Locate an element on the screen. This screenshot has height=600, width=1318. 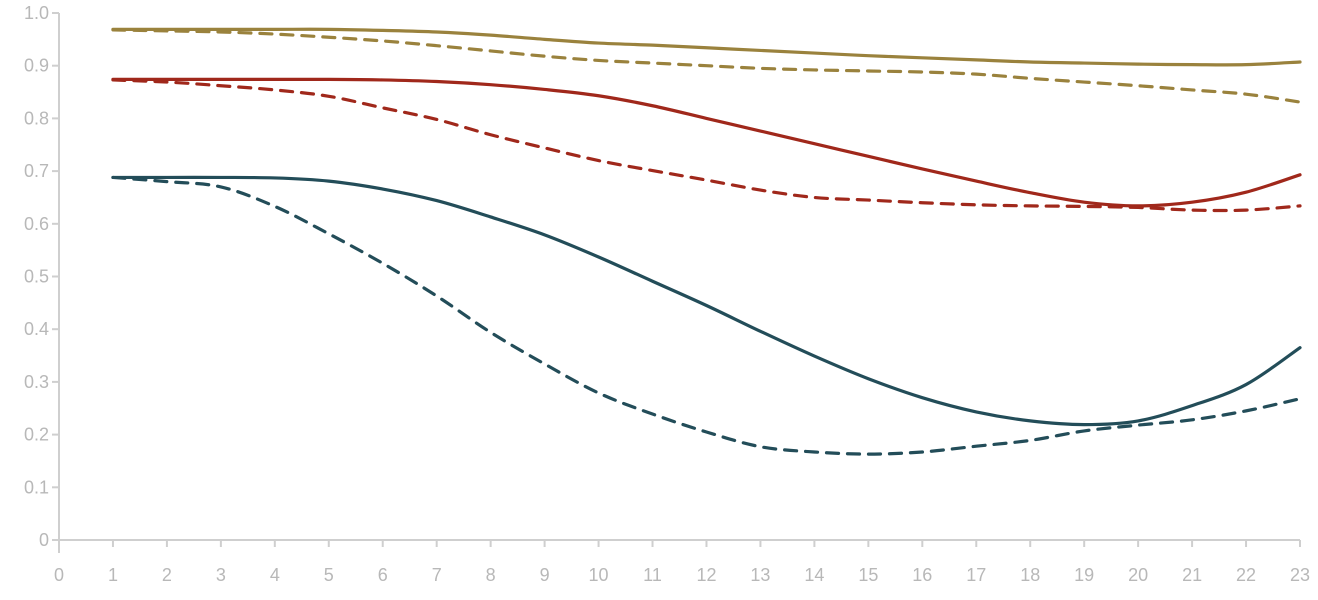
x-tick-label: 13 is located at coordinates (760, 575).